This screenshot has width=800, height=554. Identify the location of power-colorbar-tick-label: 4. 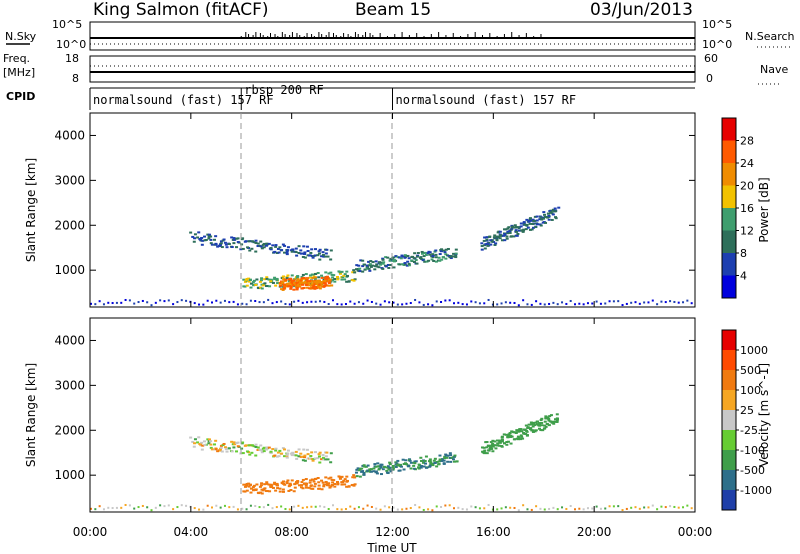
(743, 276).